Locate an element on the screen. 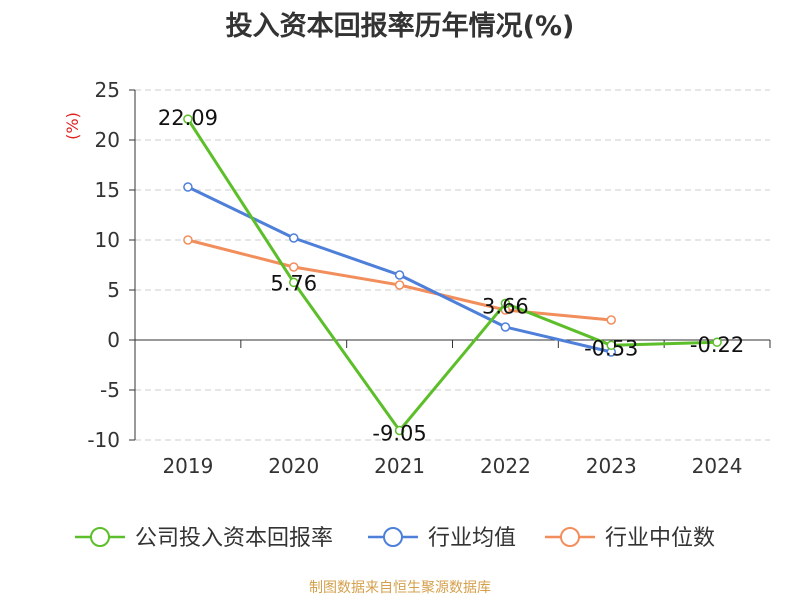 This screenshot has width=800, height=600. legend-label: 行业均值 is located at coordinates (472, 538).